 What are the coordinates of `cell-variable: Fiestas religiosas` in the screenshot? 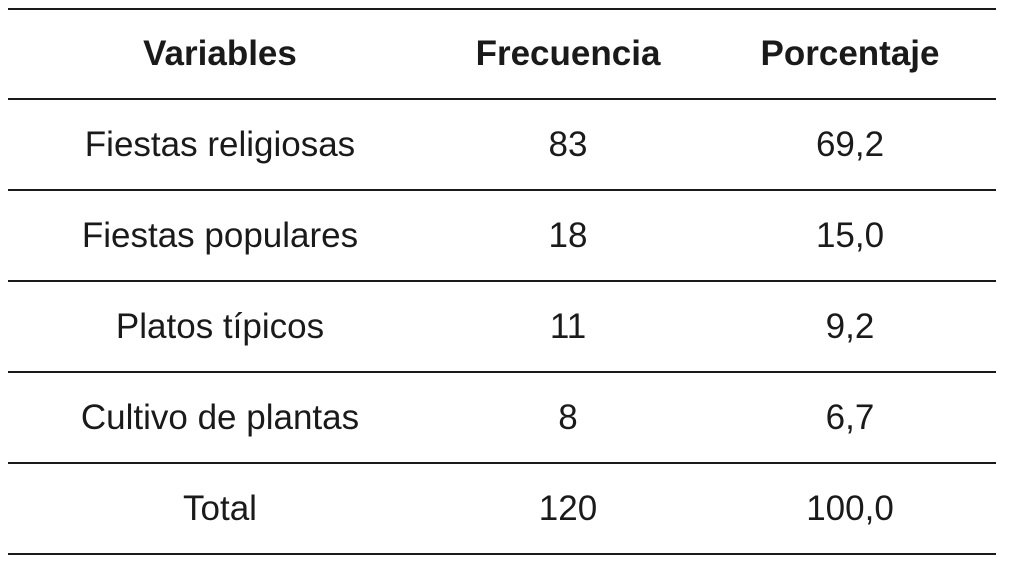 It's located at (220, 145).